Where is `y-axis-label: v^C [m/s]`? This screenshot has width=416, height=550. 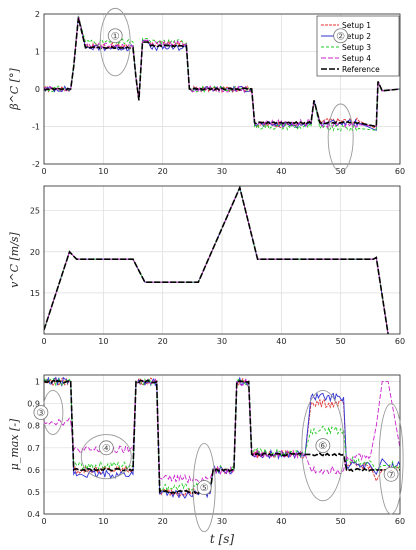
y-axis-label: v^C [m/s] is located at coordinates (14, 259).